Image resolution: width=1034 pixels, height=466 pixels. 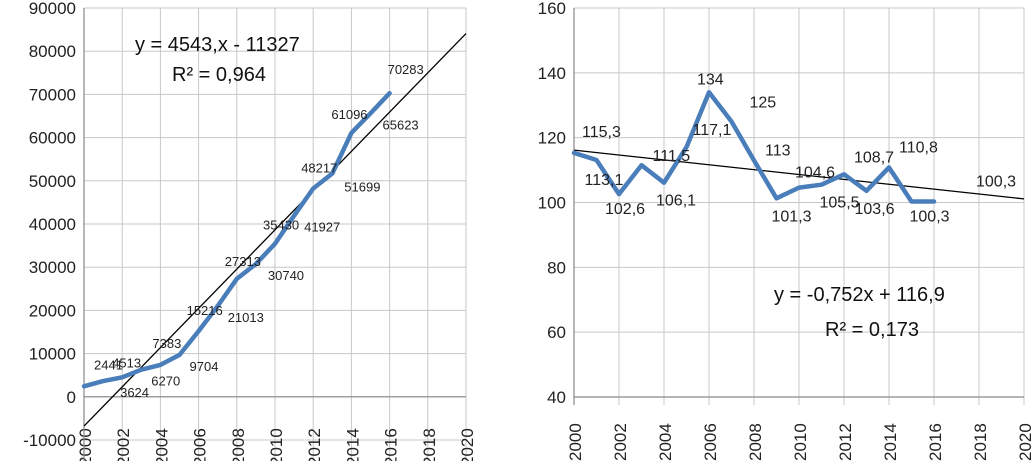 I want to click on y-tick-label: 50000, so click(x=52, y=181).